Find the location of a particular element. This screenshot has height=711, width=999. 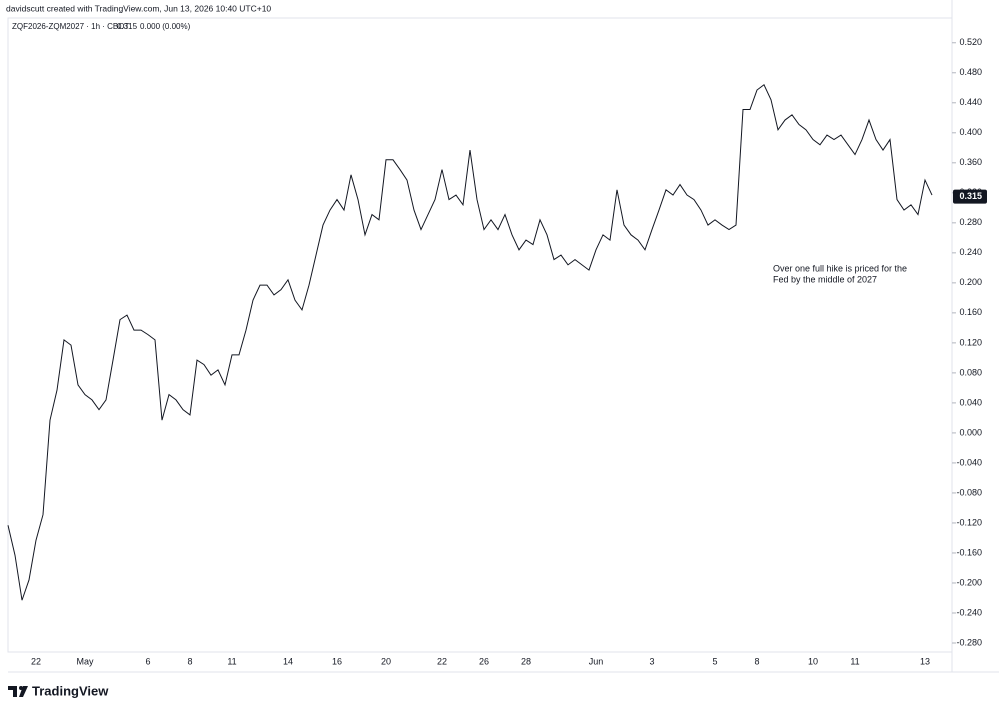

y-tick-label: -0.280 is located at coordinates (969, 642).